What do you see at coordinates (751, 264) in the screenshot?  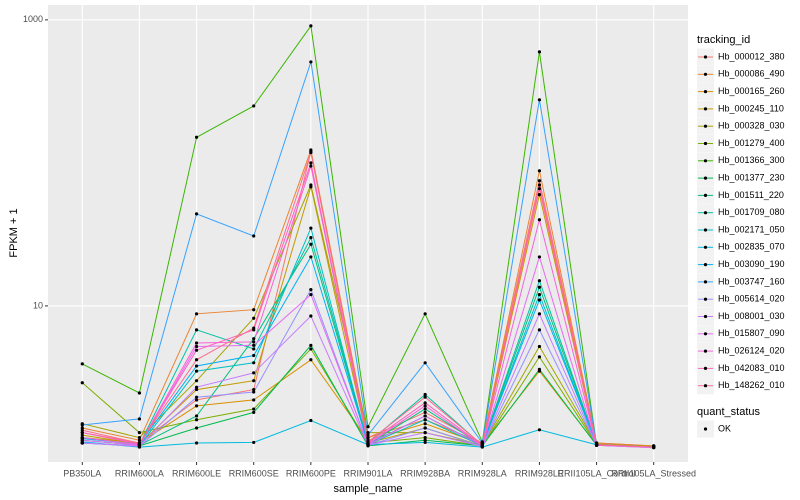 I see `legend-label: Hb_003090_190` at bounding box center [751, 264].